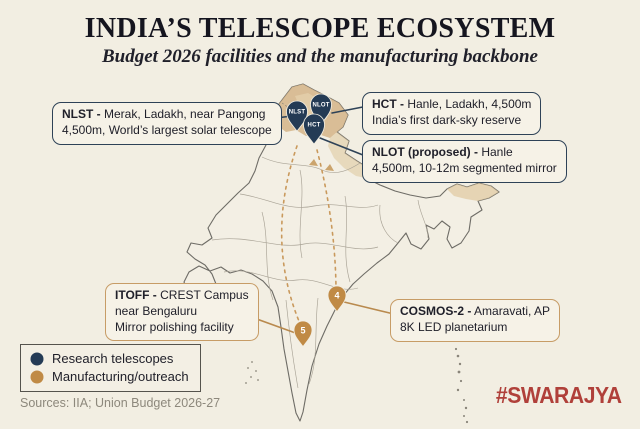  What do you see at coordinates (81, 114) in the screenshot?
I see `callout-nlst-name: NLST -` at bounding box center [81, 114].